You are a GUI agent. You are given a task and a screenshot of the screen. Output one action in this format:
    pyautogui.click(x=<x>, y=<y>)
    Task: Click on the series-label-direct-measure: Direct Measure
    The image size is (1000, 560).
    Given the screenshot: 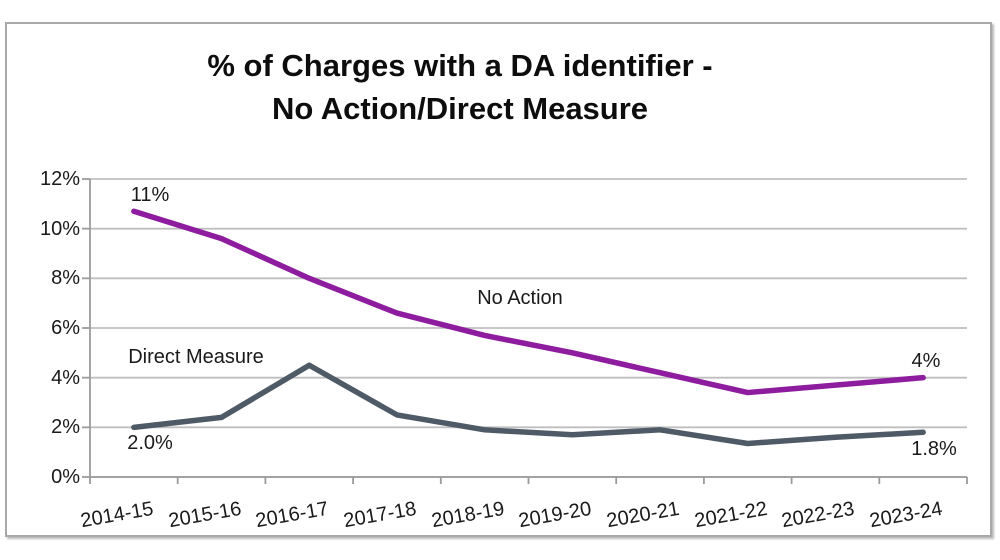 What is the action you would take?
    pyautogui.click(x=196, y=357)
    